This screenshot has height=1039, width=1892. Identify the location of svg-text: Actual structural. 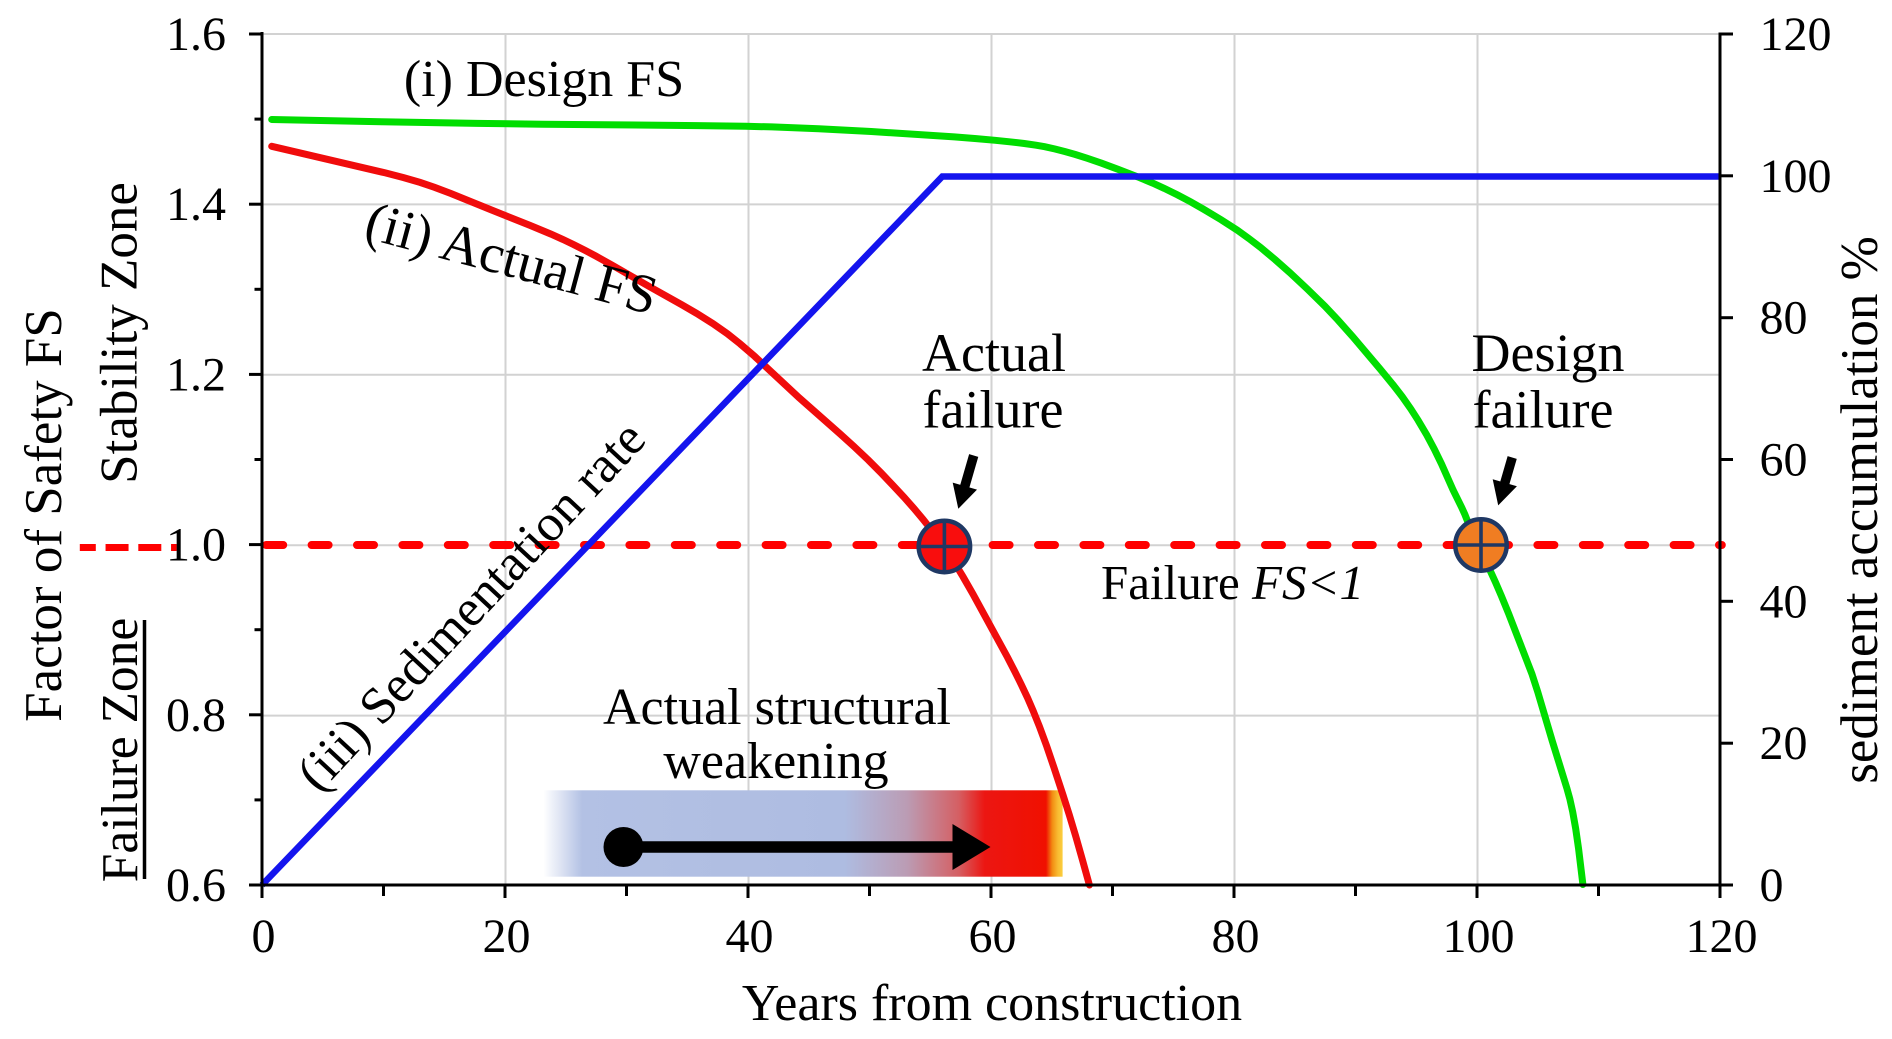
(777, 707).